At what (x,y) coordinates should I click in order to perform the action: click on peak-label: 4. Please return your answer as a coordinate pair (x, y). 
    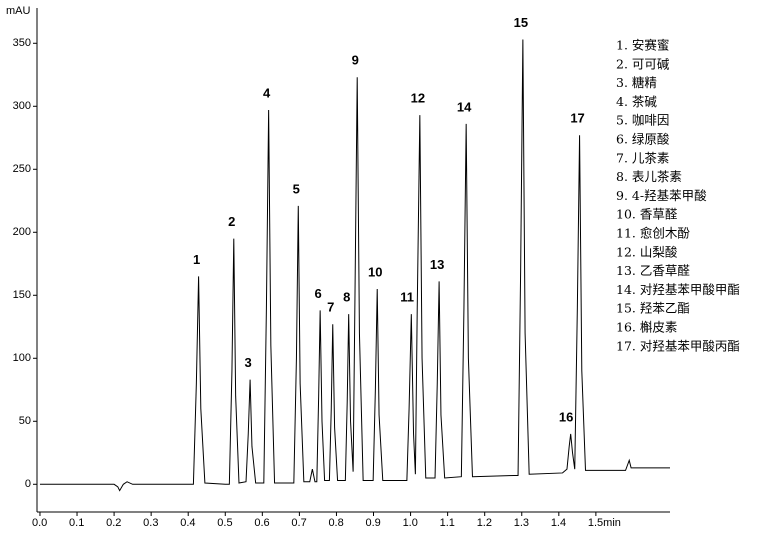
    Looking at the image, I should click on (267, 92).